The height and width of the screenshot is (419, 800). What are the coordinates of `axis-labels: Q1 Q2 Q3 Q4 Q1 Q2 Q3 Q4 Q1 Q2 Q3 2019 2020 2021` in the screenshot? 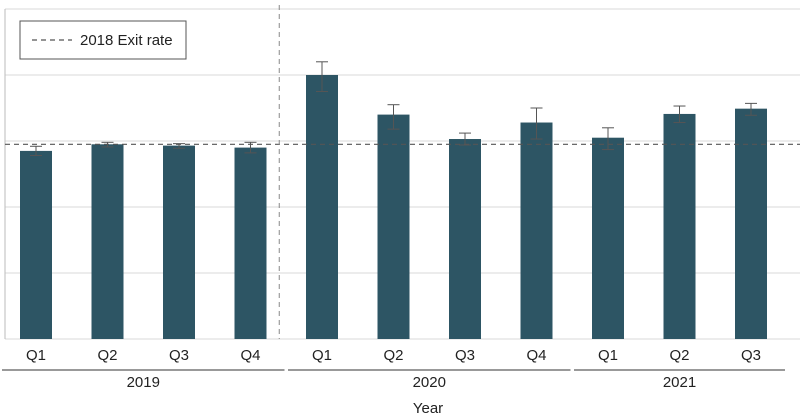 It's located at (393, 369).